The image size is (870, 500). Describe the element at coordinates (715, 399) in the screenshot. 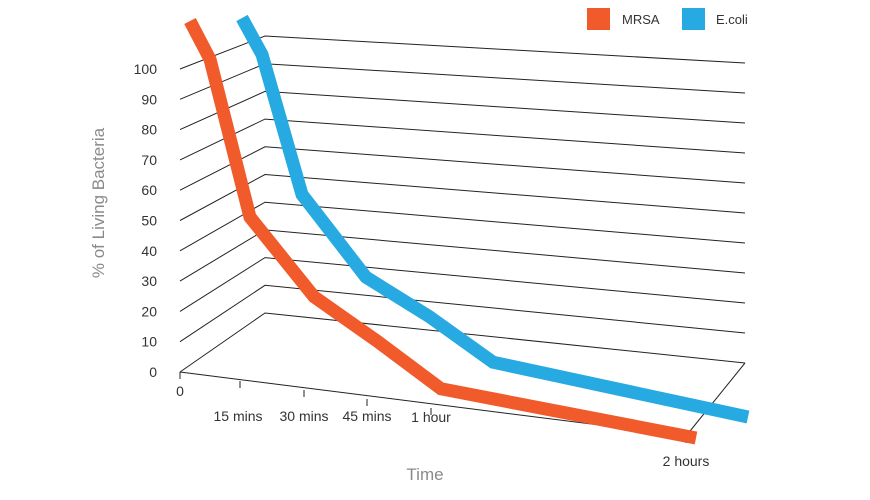

I see `floor-right-edge` at that location.